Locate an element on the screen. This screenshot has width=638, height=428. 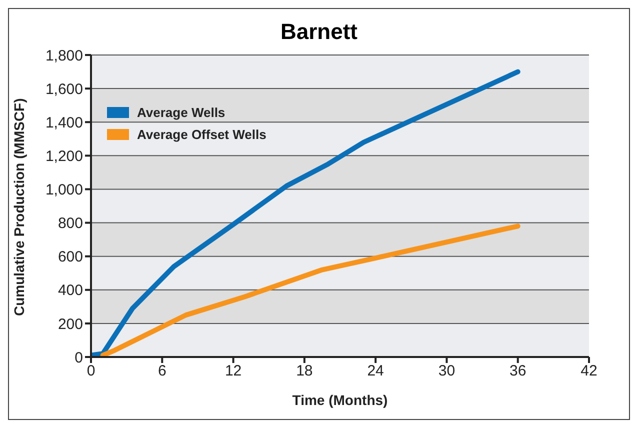
y-tick-label: 1,600 is located at coordinates (64, 89).